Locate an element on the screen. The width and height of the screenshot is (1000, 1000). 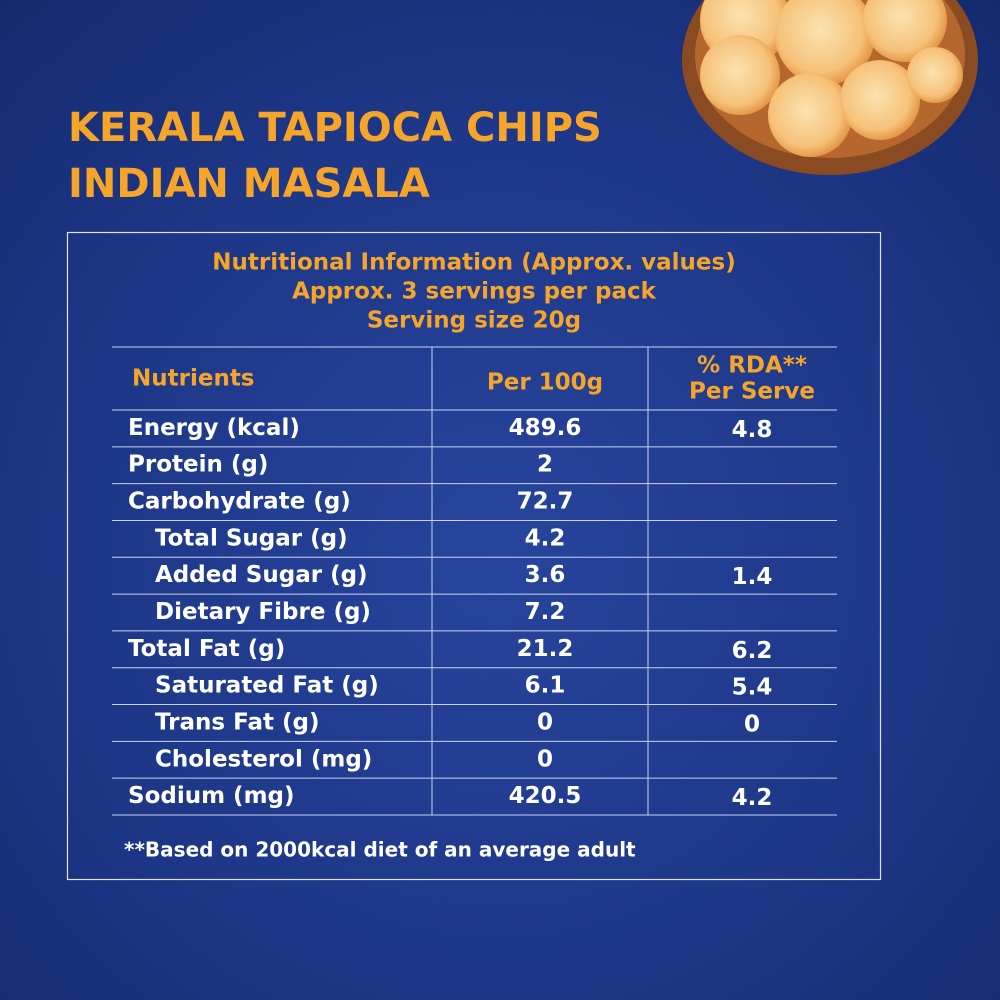
rda-value: 6.2 is located at coordinates (752, 651).